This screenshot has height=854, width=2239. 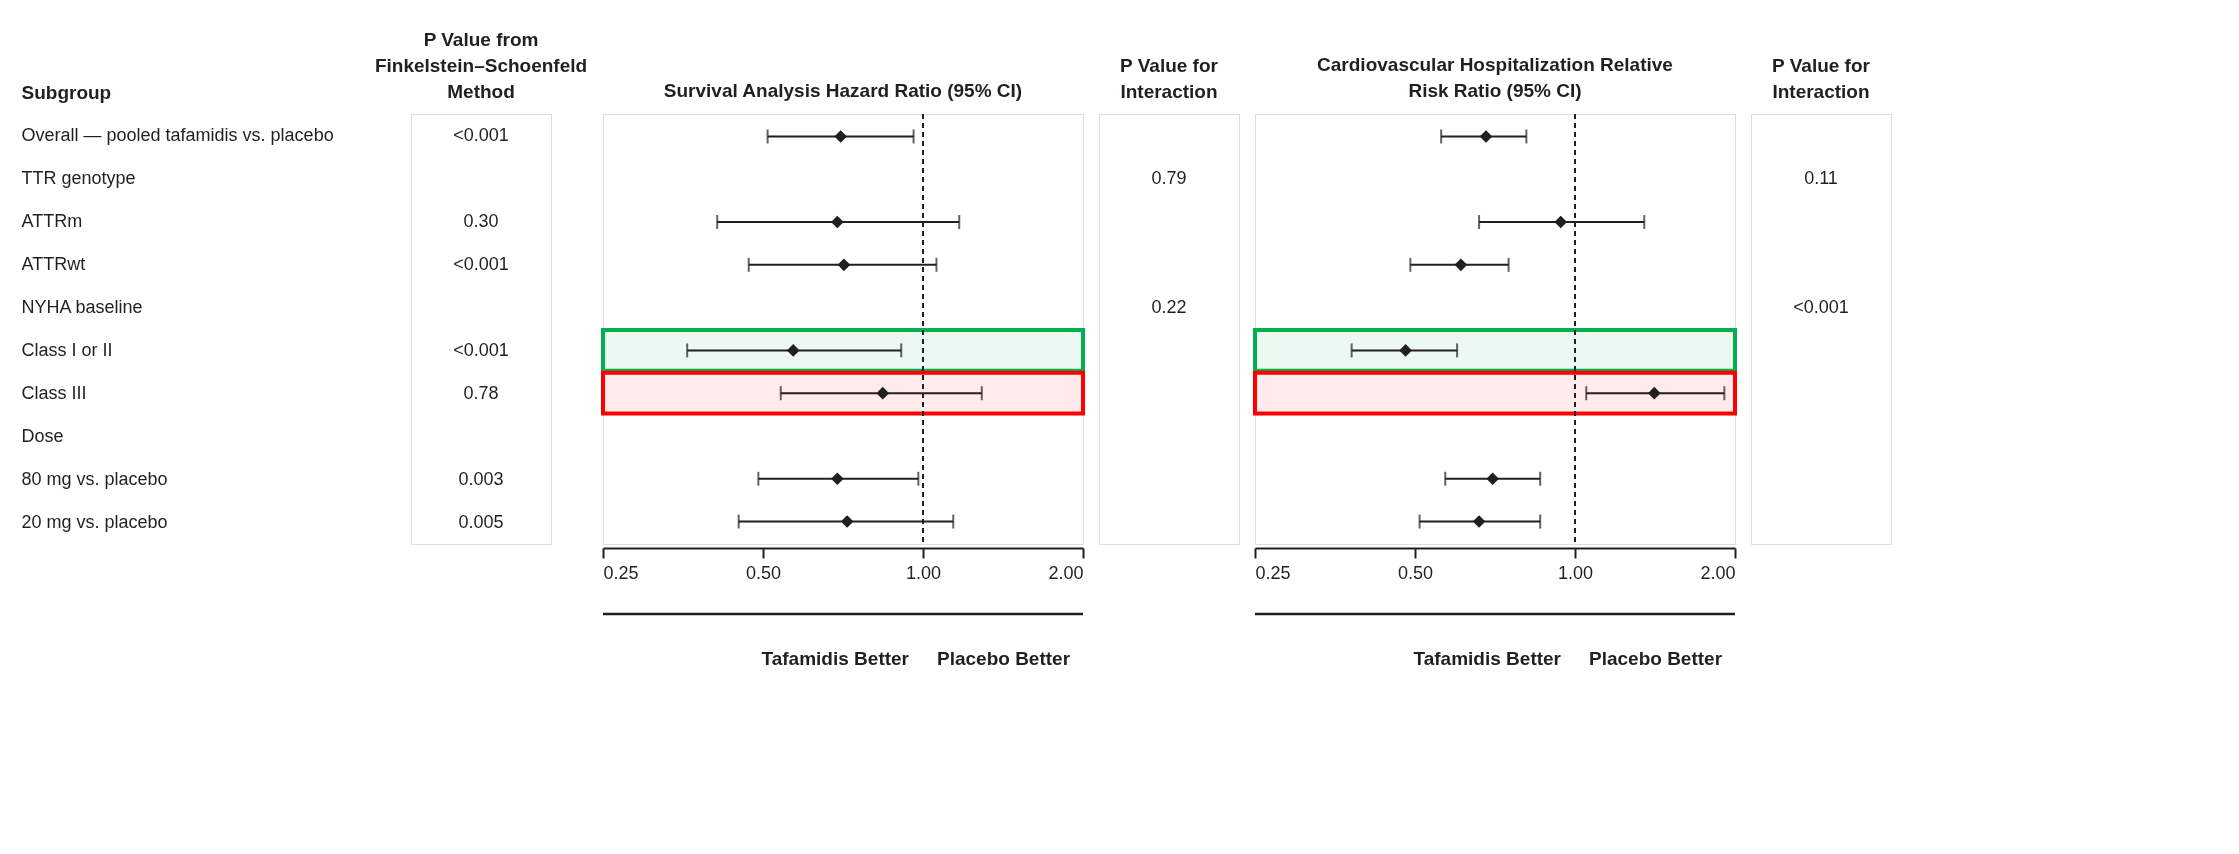 What do you see at coordinates (42, 436) in the screenshot?
I see `category-label: Dose` at bounding box center [42, 436].